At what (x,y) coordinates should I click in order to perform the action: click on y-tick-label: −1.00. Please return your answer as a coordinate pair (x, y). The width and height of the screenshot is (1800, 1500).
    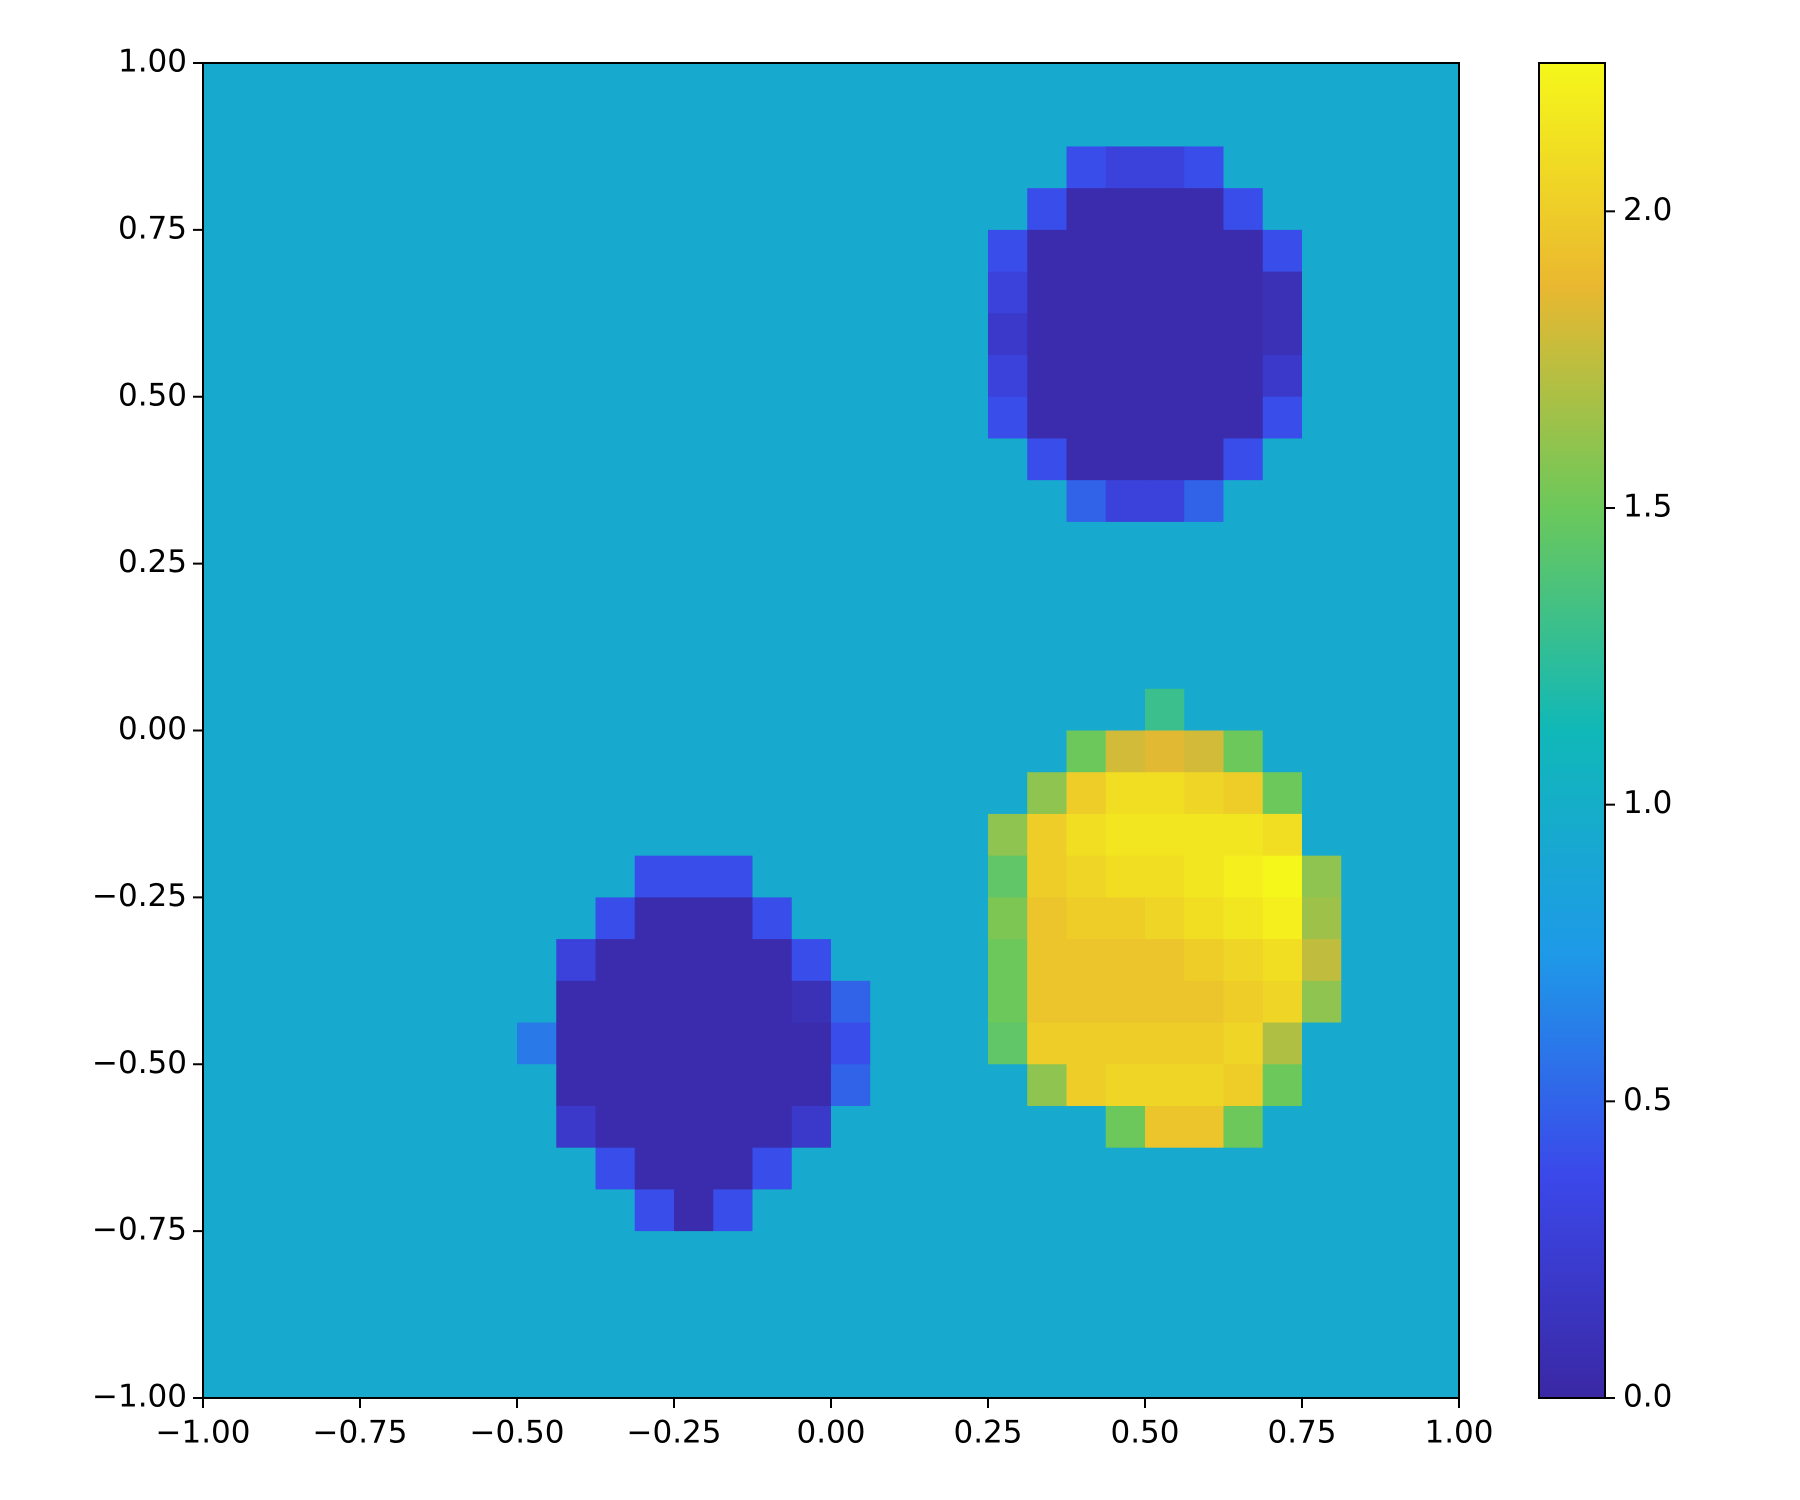
    Looking at the image, I should click on (139, 1397).